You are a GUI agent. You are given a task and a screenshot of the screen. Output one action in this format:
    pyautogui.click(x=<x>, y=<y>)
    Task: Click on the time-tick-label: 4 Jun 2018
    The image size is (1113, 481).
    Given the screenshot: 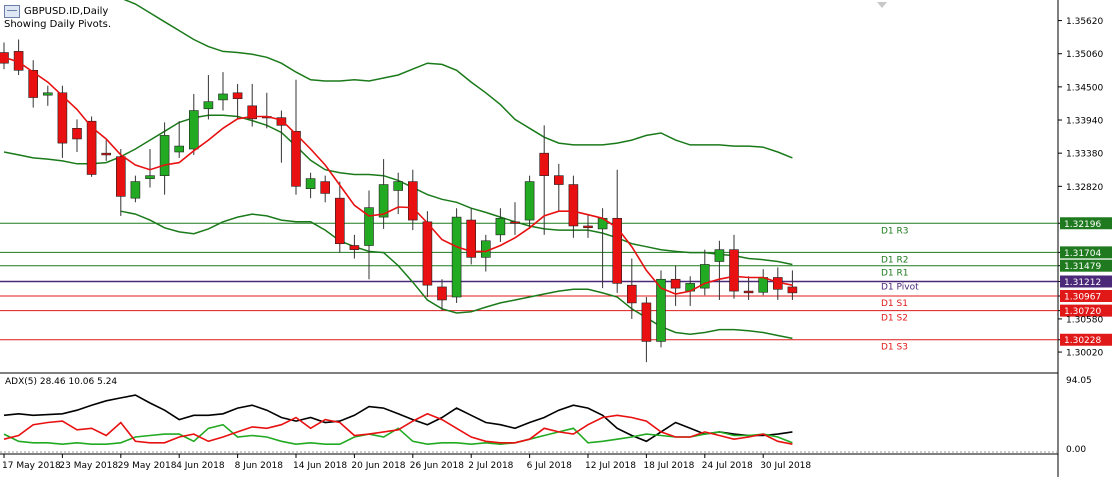 What is the action you would take?
    pyautogui.click(x=200, y=466)
    